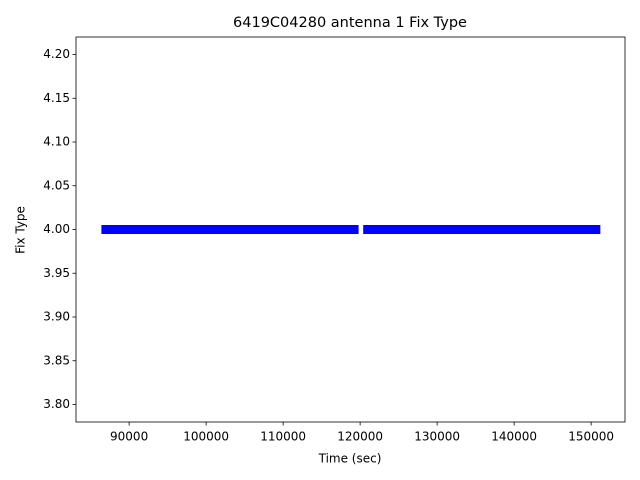 This screenshot has height=480, width=640. I want to click on x-tick-label: 90000, so click(129, 437).